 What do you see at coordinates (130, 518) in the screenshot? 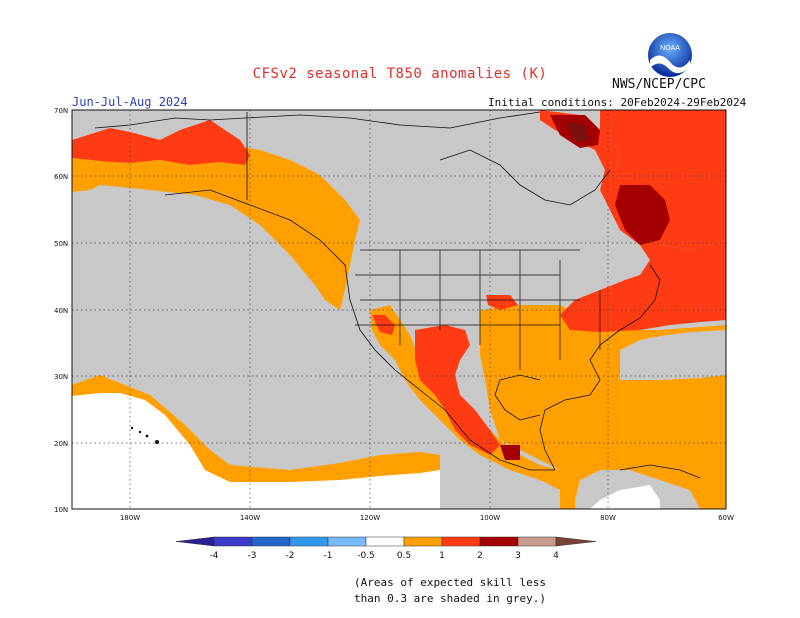
I see `lon-label-180w: 180W` at bounding box center [130, 518].